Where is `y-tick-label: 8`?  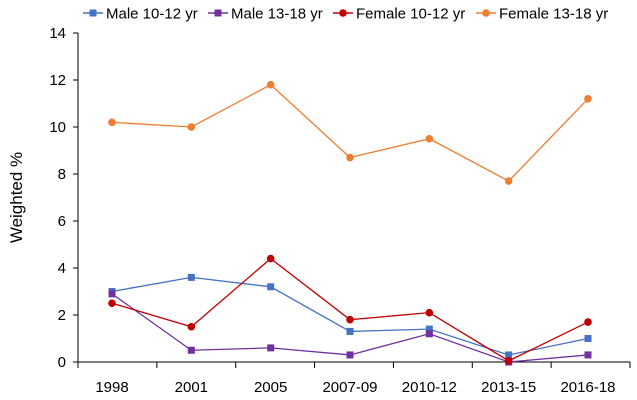
y-tick-label: 8 is located at coordinates (62, 174).